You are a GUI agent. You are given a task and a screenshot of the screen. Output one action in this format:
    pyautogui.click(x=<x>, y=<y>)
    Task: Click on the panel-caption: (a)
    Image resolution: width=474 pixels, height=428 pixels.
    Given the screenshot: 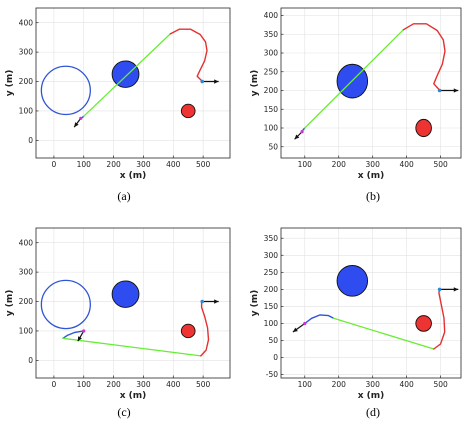 What is the action you would take?
    pyautogui.click(x=123, y=196)
    